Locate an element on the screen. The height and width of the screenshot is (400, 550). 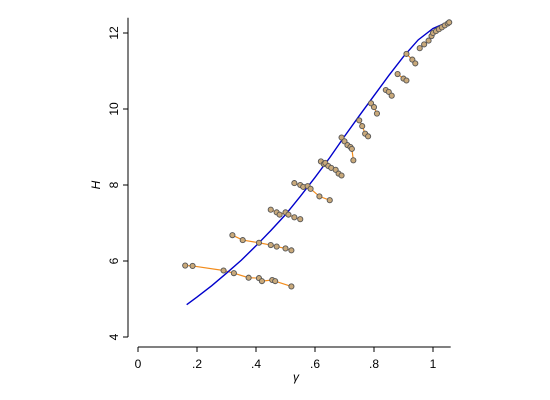
x-tick-label: .4 is located at coordinates (256, 364).